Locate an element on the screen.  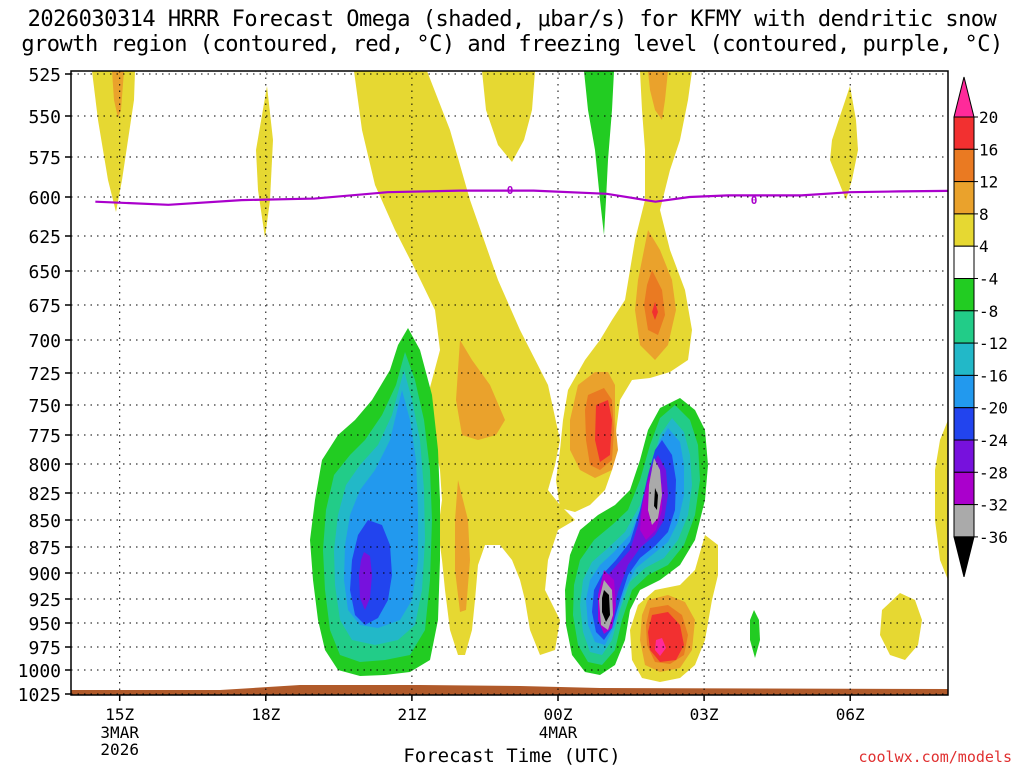
credit-link: coolwx.com/models is located at coordinates (935, 757).